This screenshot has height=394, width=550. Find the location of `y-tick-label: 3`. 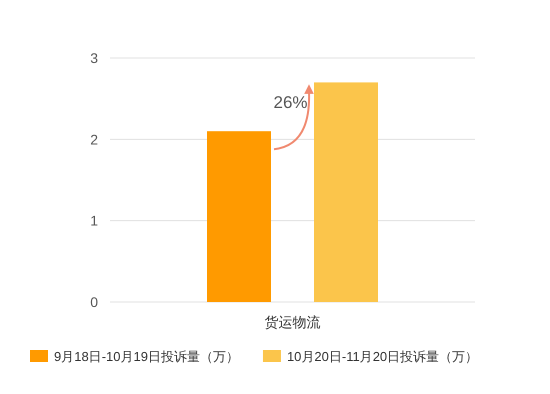

y-tick-label: 3 is located at coordinates (94, 58).